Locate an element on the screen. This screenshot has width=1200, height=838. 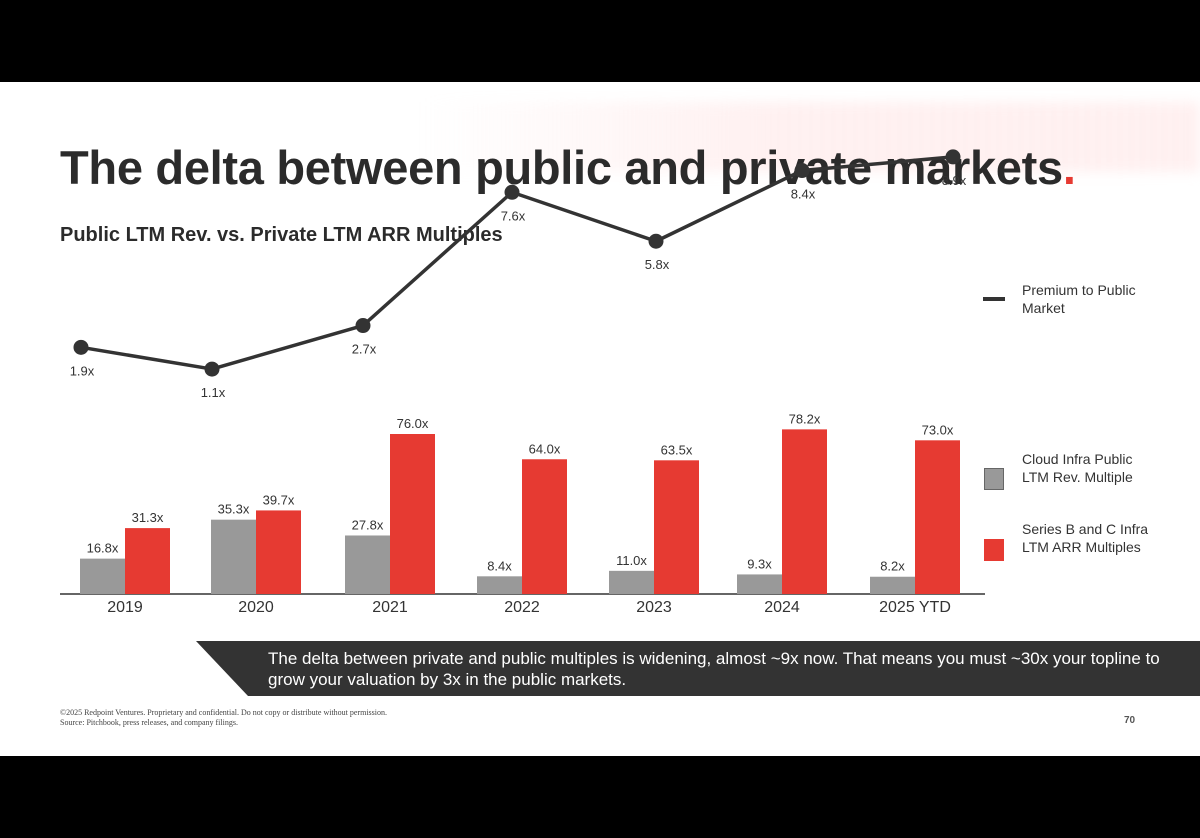
label-private-2025-ytd: 73.0x is located at coordinates (938, 429).